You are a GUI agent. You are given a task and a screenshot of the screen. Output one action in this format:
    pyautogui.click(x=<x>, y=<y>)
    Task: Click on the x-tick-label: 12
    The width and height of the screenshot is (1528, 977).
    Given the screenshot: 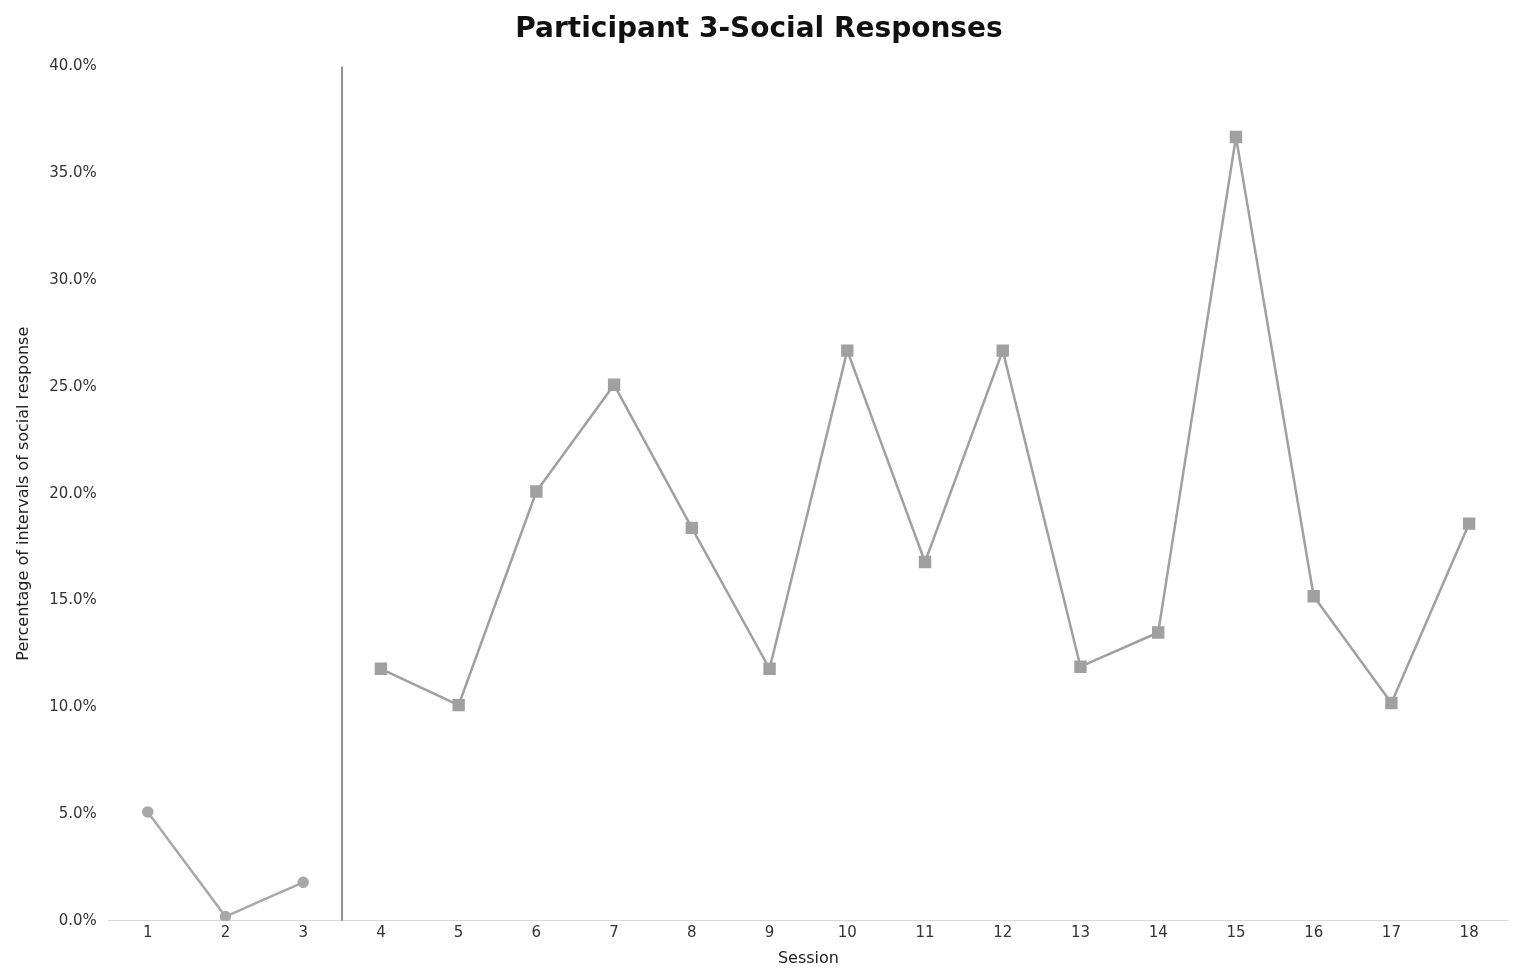 What is the action you would take?
    pyautogui.click(x=1003, y=931)
    